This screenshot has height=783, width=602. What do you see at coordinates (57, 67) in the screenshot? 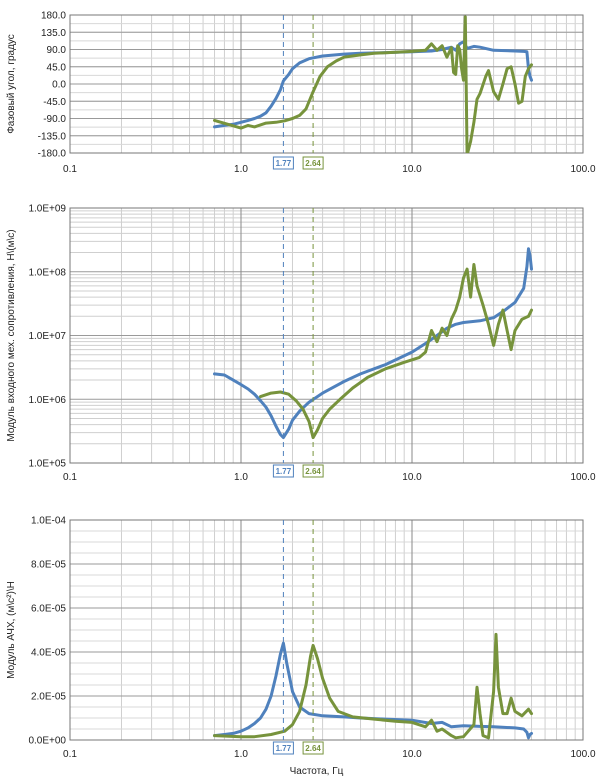
I see `y-tick-label: 45.0` at bounding box center [57, 67].